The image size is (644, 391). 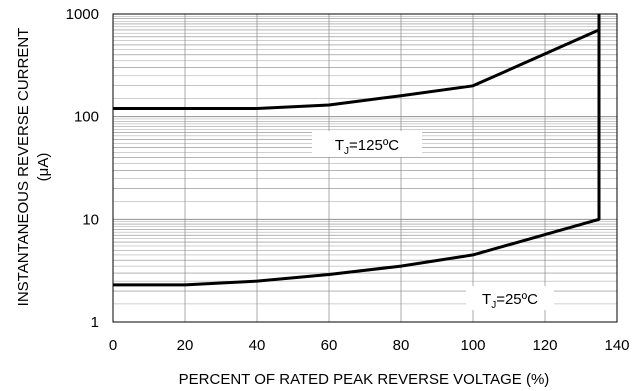 I want to click on y-tick-label: 1000, so click(x=82, y=14).